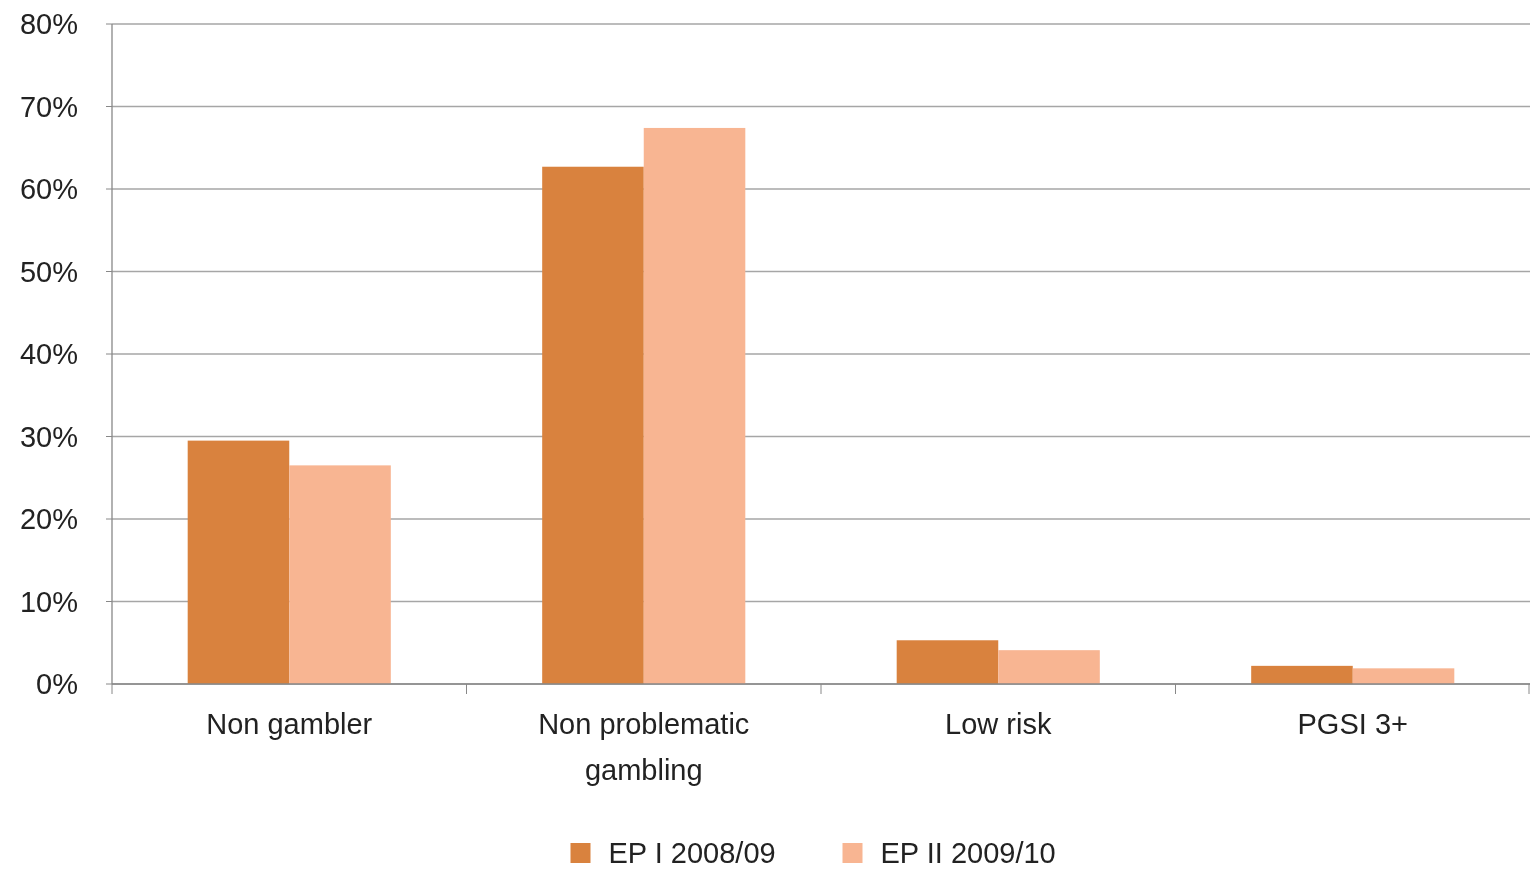 Image resolution: width=1538 pixels, height=879 pixels. Describe the element at coordinates (48, 24) in the screenshot. I see `y-tick-label: 80%` at that location.